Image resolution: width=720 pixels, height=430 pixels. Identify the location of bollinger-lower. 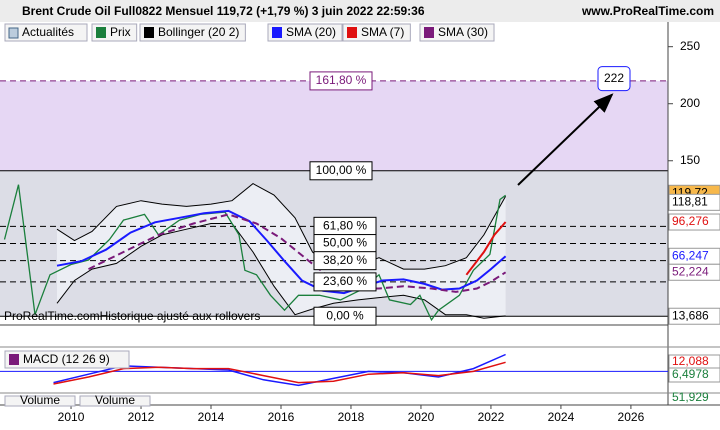
(281, 271).